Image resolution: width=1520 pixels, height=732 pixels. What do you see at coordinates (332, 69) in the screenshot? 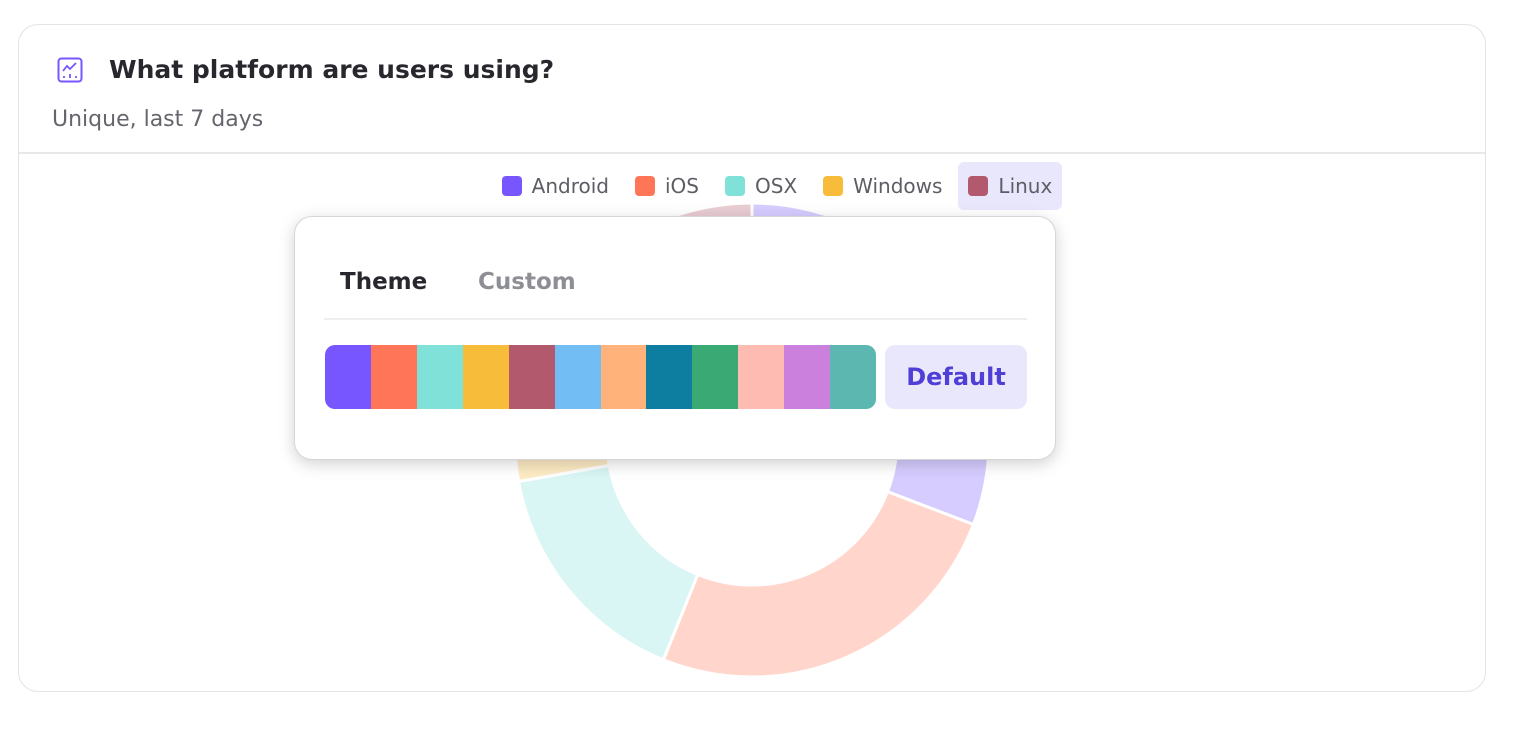
I see `card-title: What platform are users using?` at bounding box center [332, 69].